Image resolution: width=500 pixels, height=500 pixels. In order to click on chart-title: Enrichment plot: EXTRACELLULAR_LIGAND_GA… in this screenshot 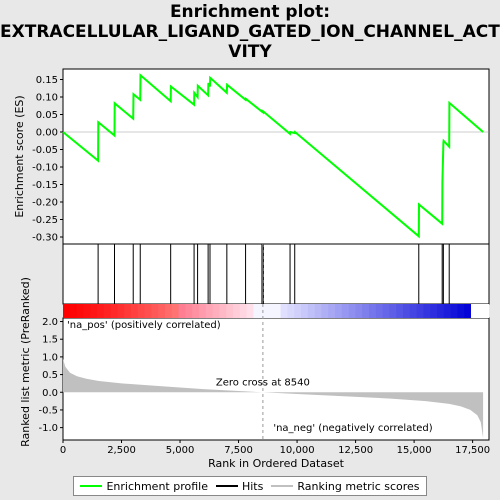, I will do `click(250, 32)`.